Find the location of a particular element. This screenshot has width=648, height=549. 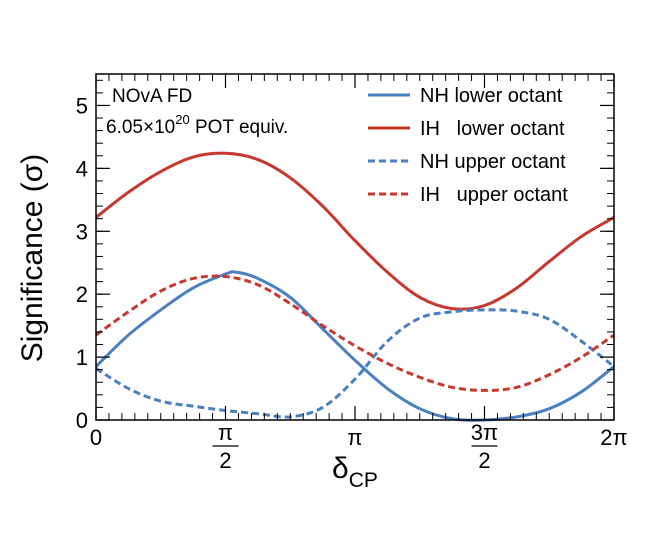

y-tick-label: 2 is located at coordinates (82, 294).